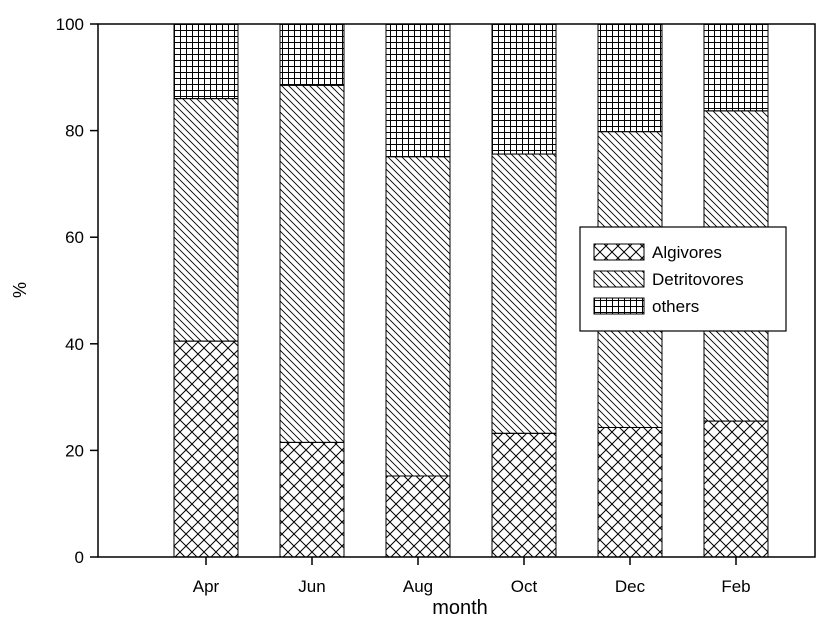 Image resolution: width=828 pixels, height=629 pixels. What do you see at coordinates (206, 449) in the screenshot?
I see `bar-apr-algivores` at bounding box center [206, 449].